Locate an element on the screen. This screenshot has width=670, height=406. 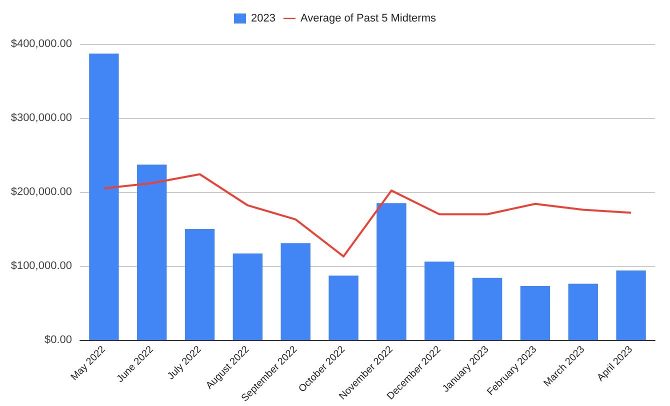
y-tick-label: $0.00 is located at coordinates (58, 340).